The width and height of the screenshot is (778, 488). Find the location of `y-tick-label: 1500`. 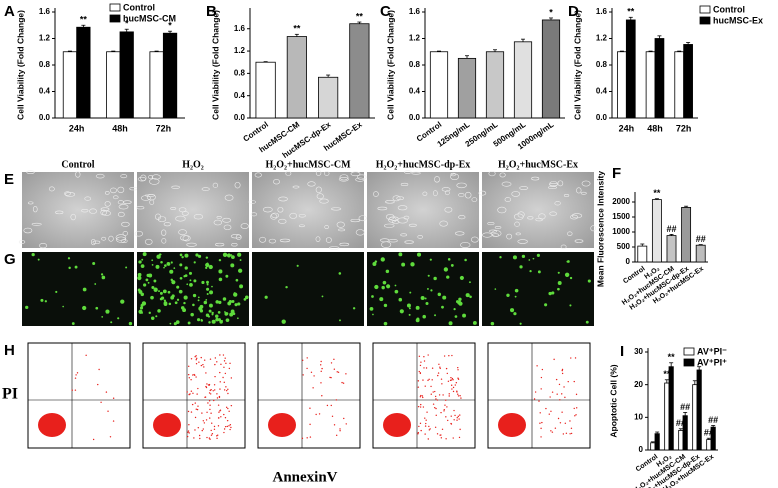

y-tick-label: 1500 is located at coordinates (621, 216).